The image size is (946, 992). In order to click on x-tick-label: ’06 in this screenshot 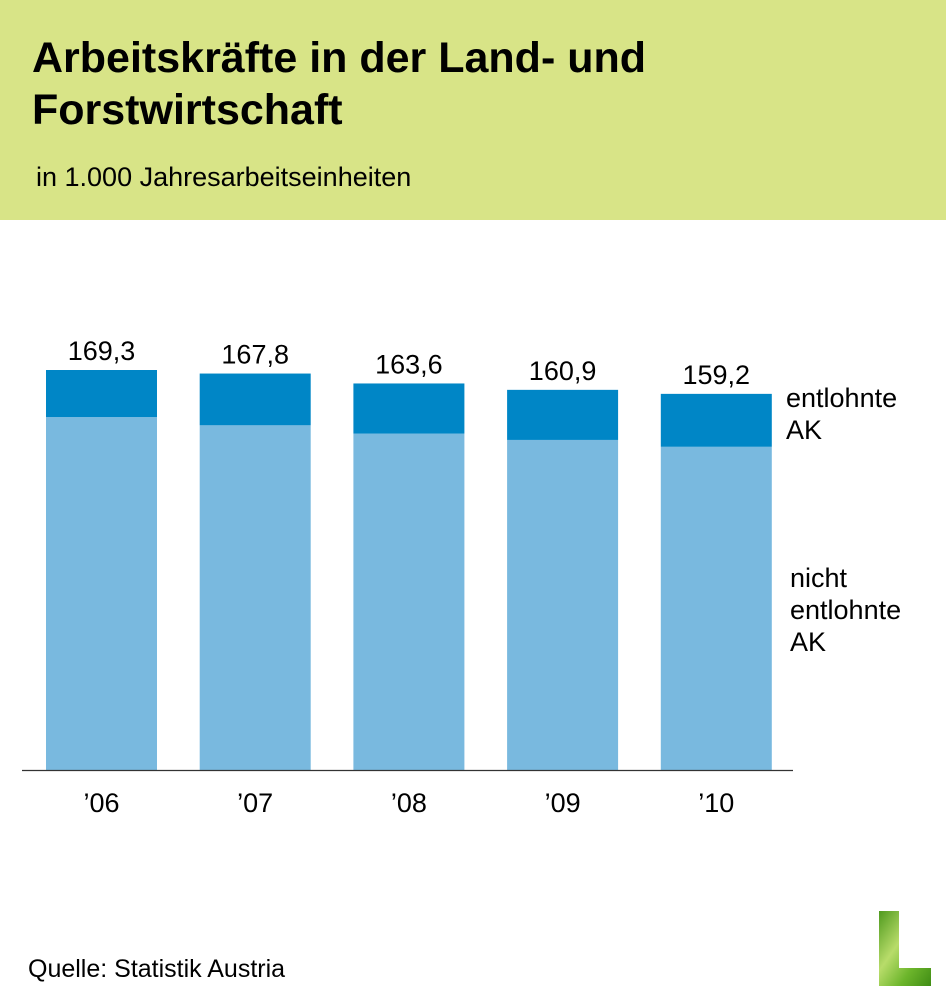, I will do `click(101, 803)`.